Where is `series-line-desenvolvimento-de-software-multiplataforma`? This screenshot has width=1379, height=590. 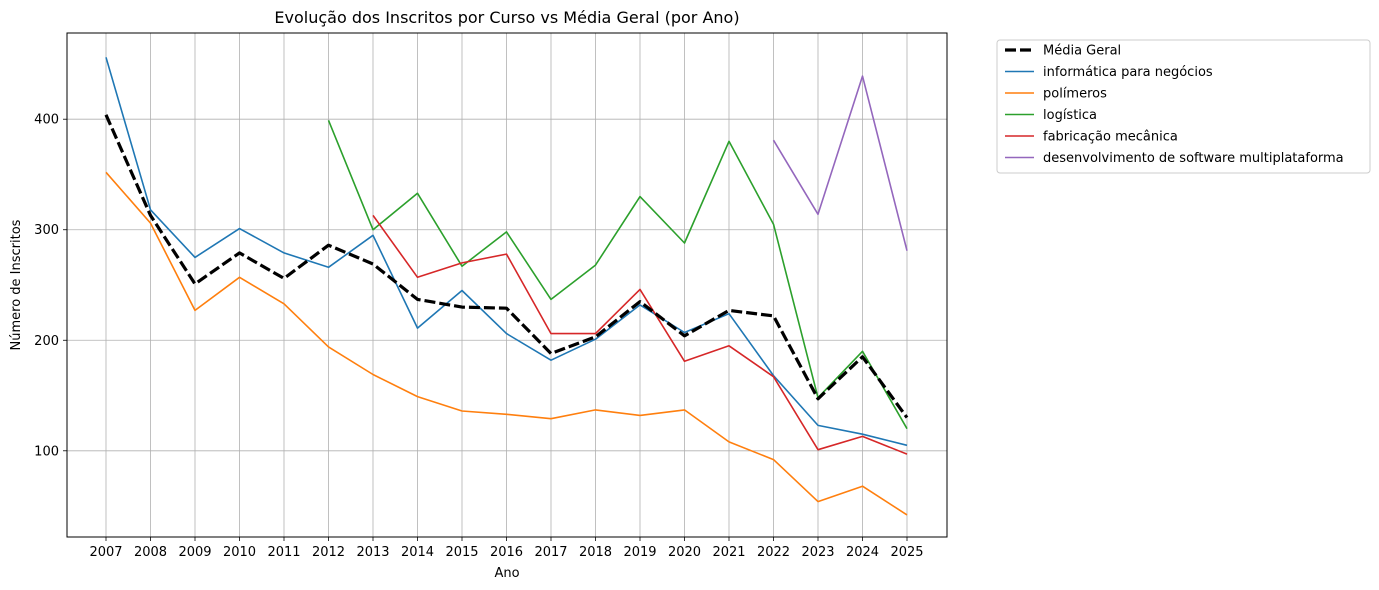
series-line-desenvolvimento-de-software-multiplataforma is located at coordinates (840, 163).